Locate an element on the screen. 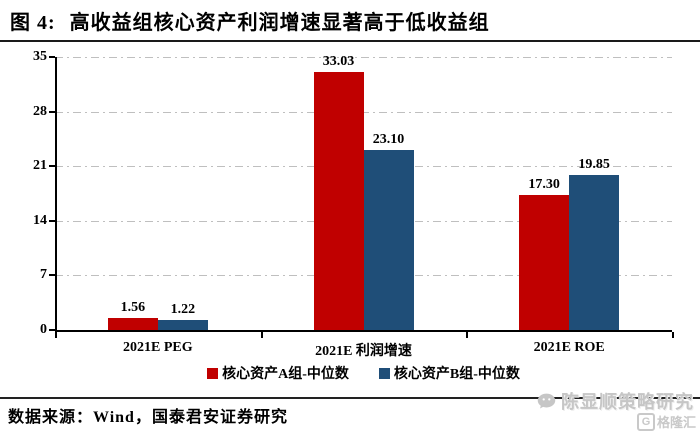  figure-header: 图 4: 高收益组核心资产利润增速显著高于低收益组 is located at coordinates (350, 21).